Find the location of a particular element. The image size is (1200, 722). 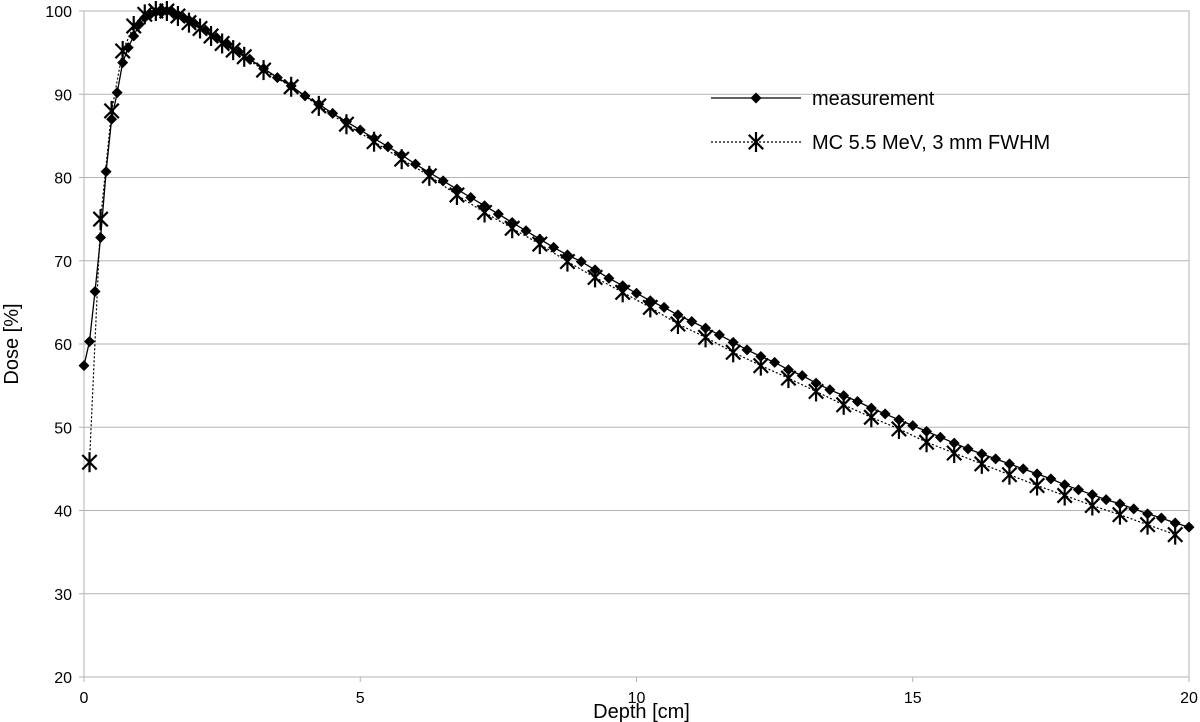

y-tick-label-40: 40 is located at coordinates (63, 512).